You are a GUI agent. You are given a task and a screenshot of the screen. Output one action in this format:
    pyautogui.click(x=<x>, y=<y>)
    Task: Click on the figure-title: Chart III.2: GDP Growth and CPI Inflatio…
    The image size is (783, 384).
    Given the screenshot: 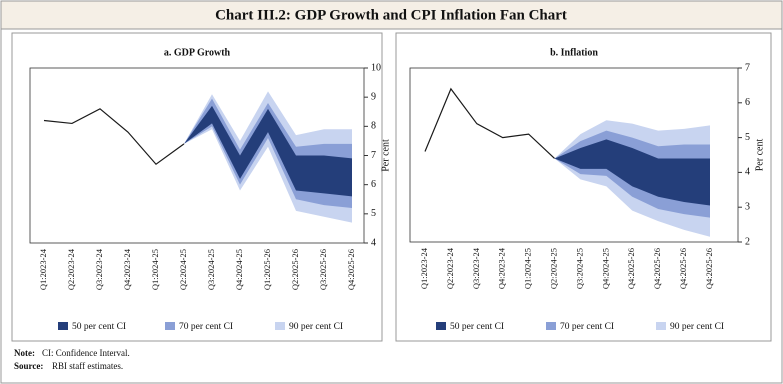 What is the action you would take?
    pyautogui.click(x=391, y=15)
    